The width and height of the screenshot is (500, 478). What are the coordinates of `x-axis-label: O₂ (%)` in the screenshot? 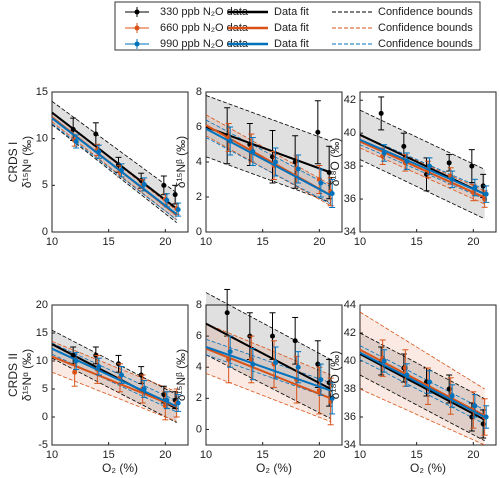 It's located at (120, 468).